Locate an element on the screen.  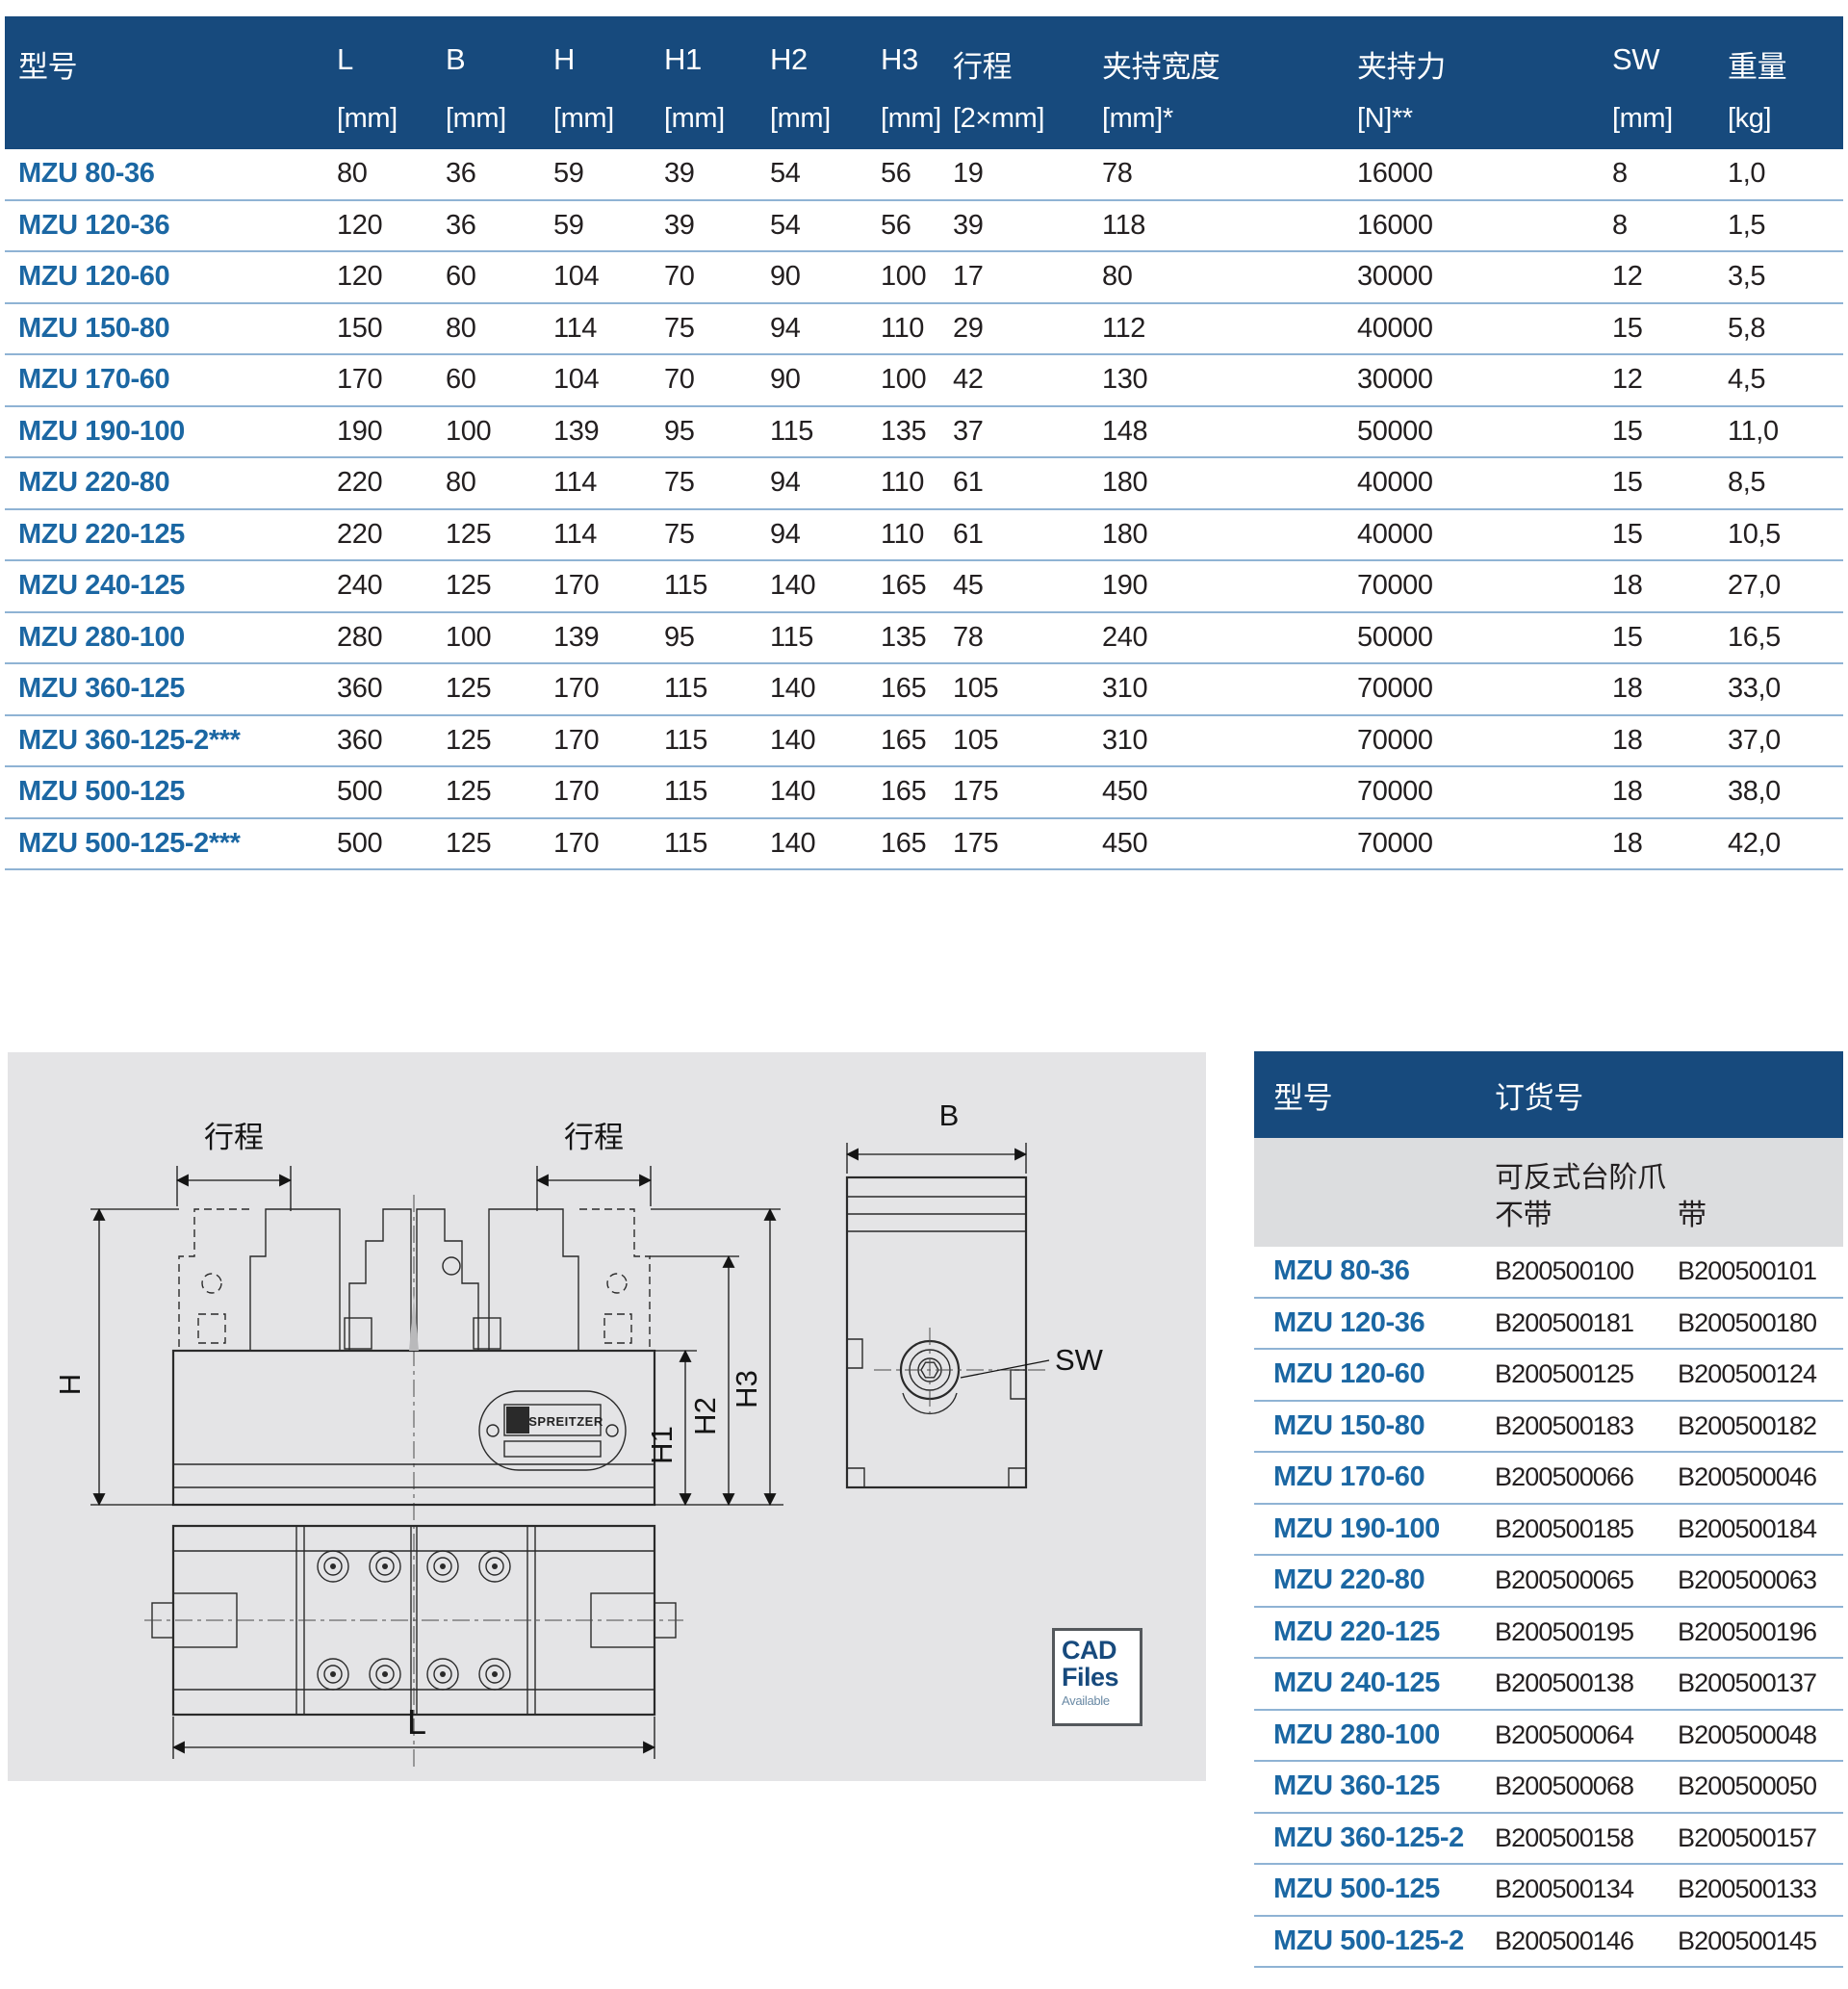
value-cell: 8 is located at coordinates (1620, 225).